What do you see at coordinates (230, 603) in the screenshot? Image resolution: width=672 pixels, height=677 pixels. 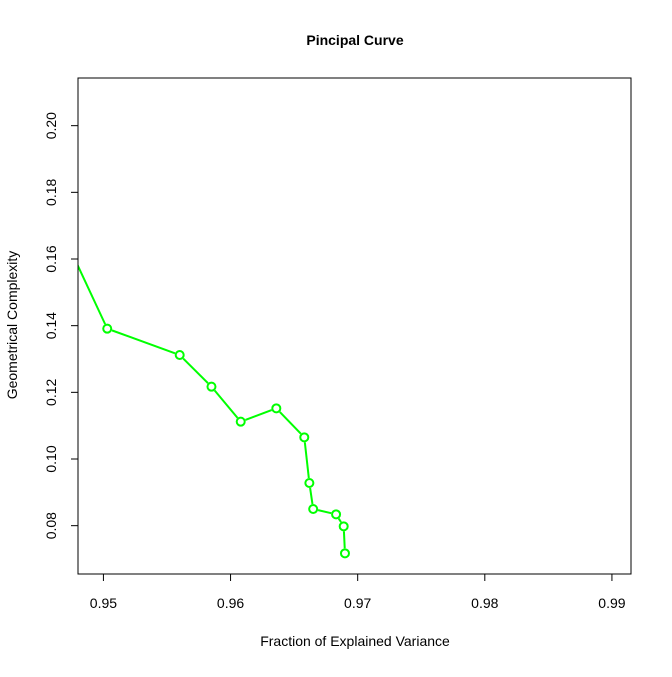 I see `x-tick-label: 0.96` at bounding box center [230, 603].